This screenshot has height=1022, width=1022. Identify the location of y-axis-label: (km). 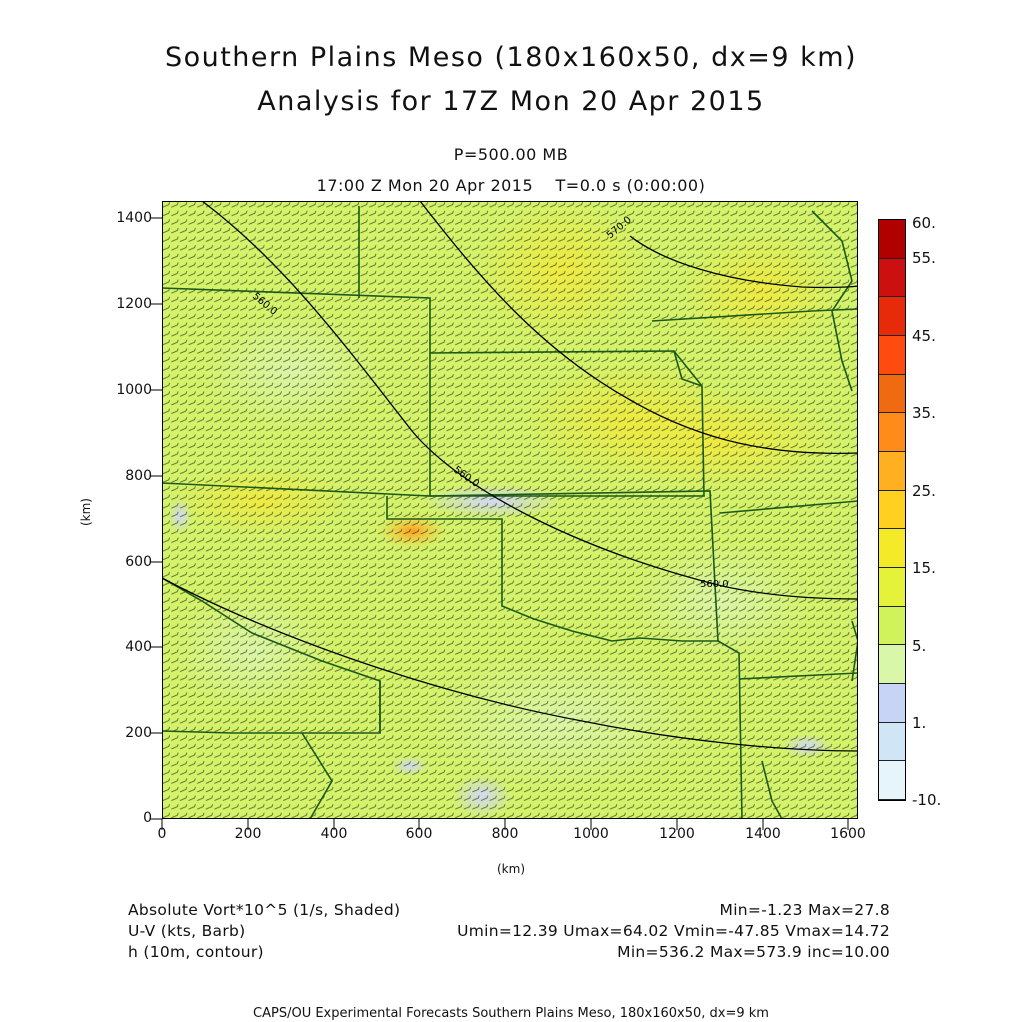
(86, 512).